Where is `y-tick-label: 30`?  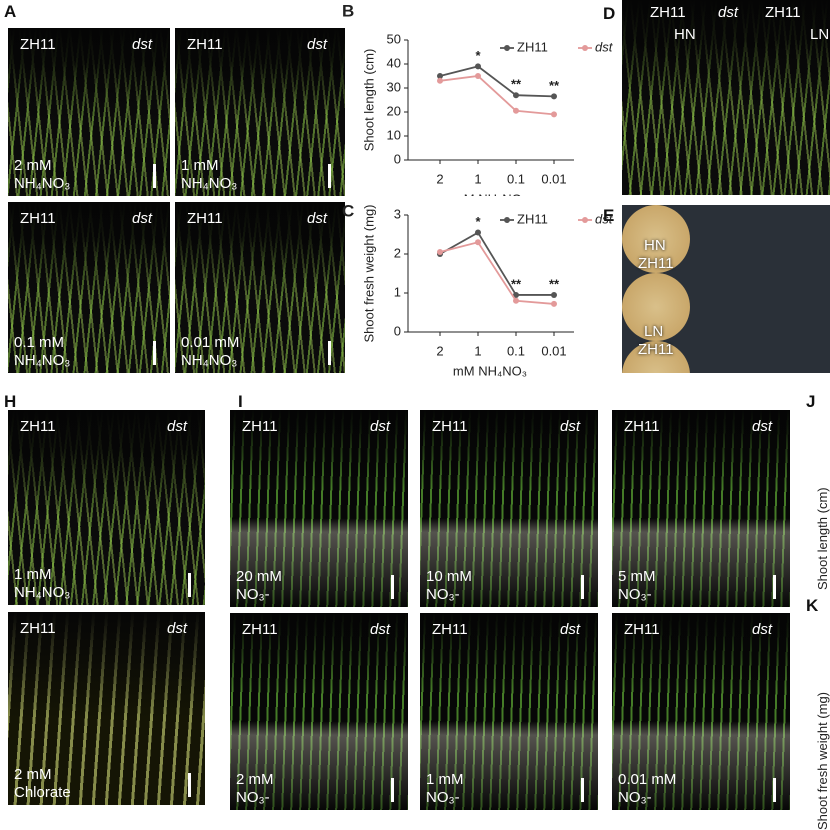 y-tick-label: 30 is located at coordinates (394, 86).